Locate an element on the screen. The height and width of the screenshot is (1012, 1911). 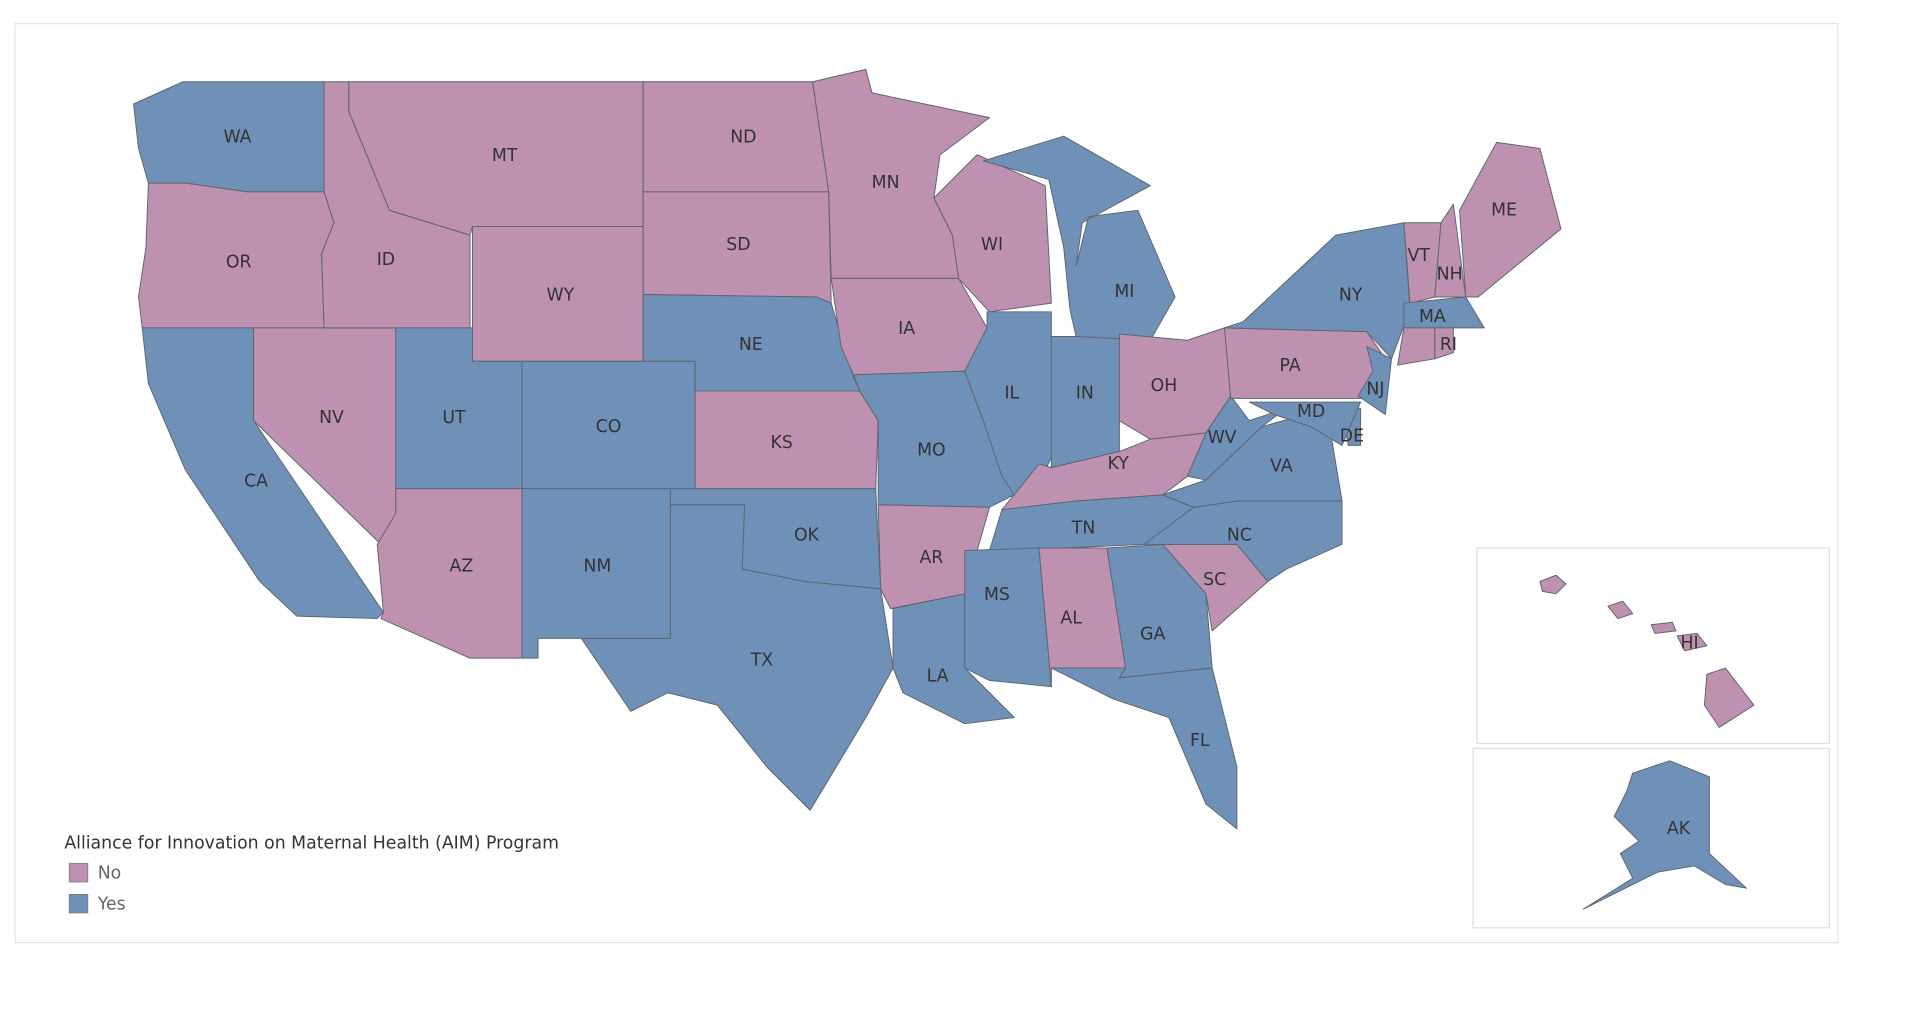
state-label: HI is located at coordinates (1690, 643).